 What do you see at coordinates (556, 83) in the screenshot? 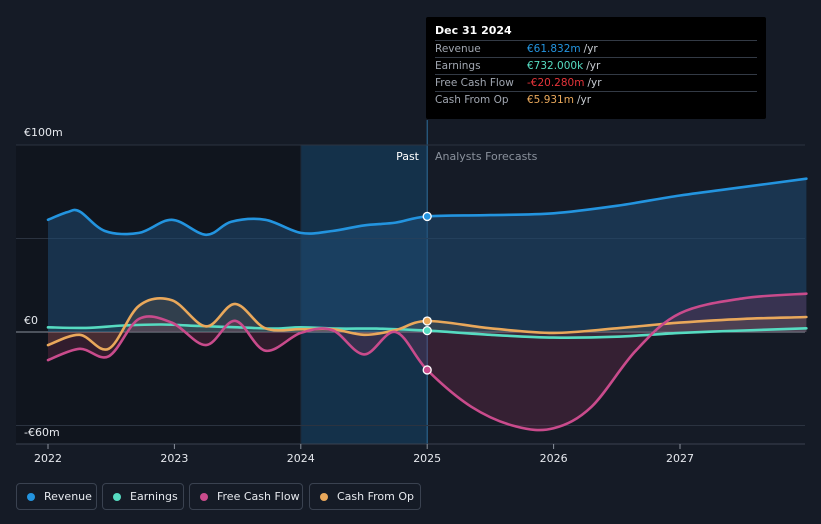
I see `tooltip-value-text: -€20.280m` at bounding box center [556, 83].